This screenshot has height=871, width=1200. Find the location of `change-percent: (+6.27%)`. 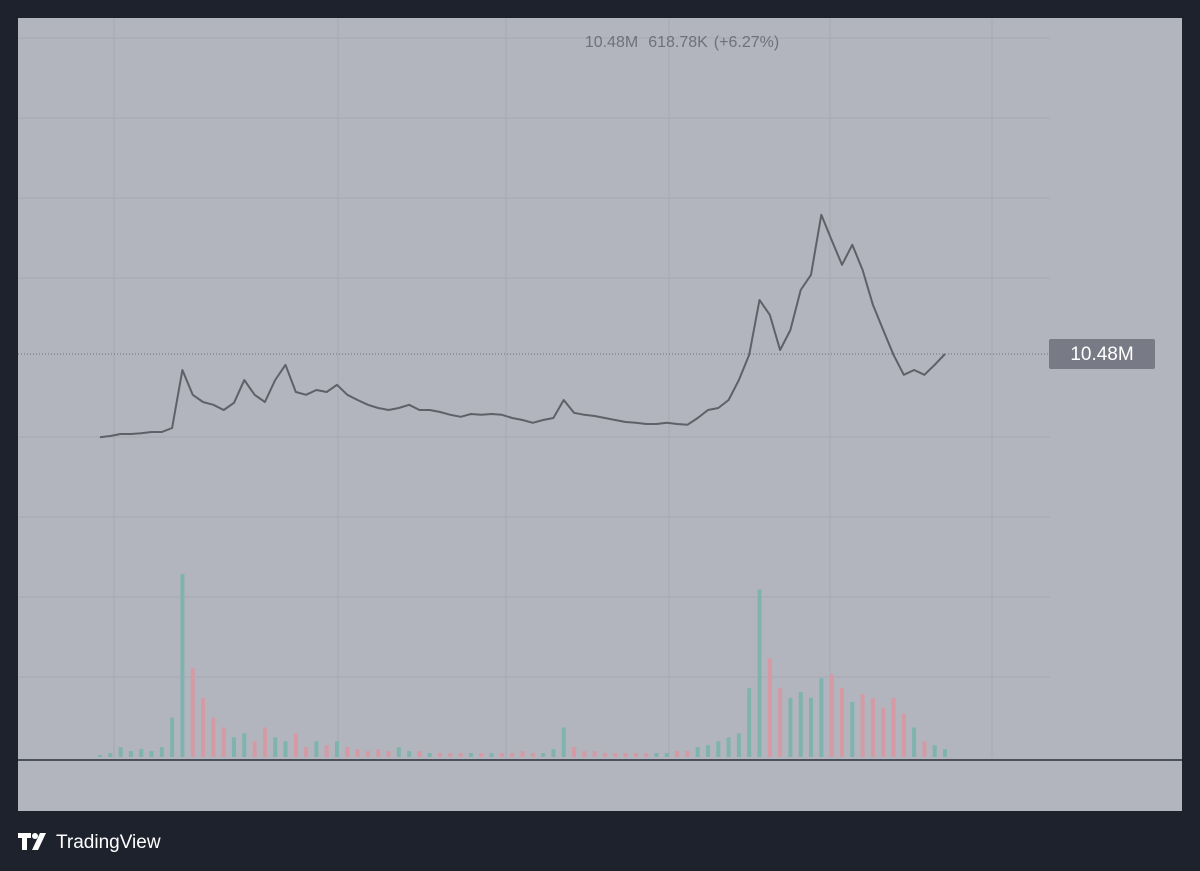

change-percent: (+6.27%) is located at coordinates (746, 42).